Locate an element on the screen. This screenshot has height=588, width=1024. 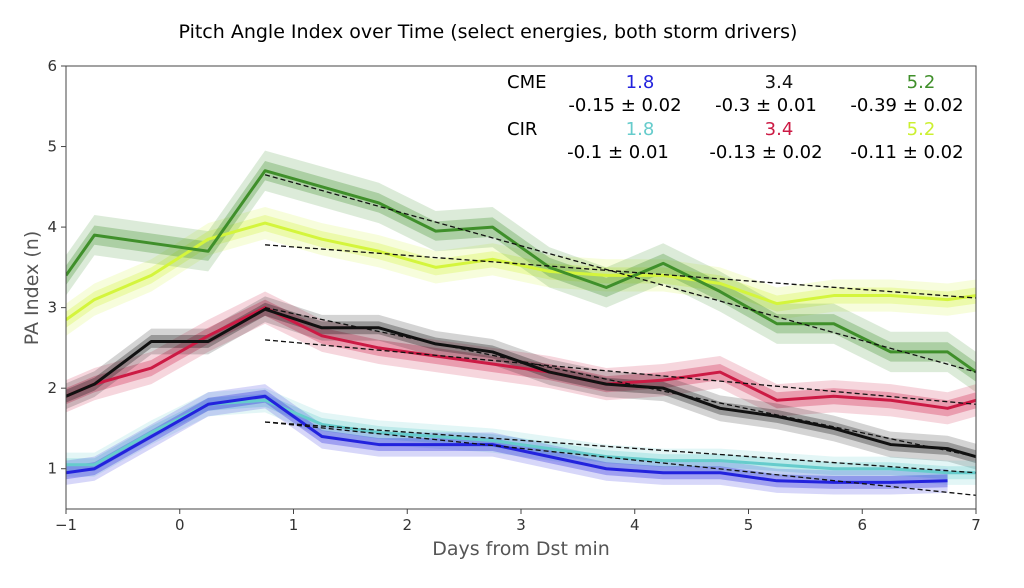
y-axis-ticks: 1 2 3 4 5 6 is located at coordinates (56, 267).